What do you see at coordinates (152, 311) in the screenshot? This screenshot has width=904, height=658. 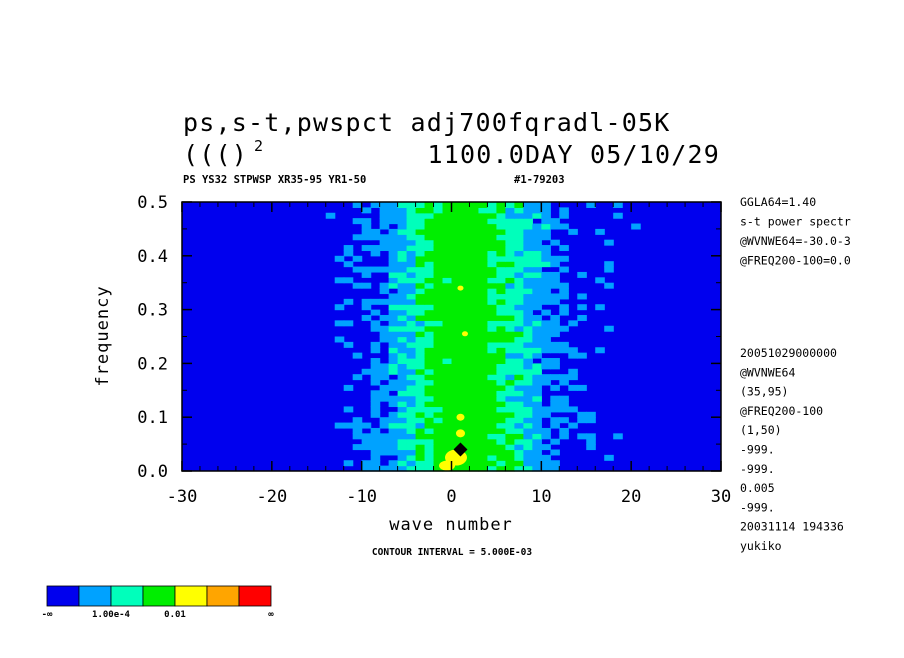 I see `y-tick-label: 0.3` at bounding box center [152, 311].